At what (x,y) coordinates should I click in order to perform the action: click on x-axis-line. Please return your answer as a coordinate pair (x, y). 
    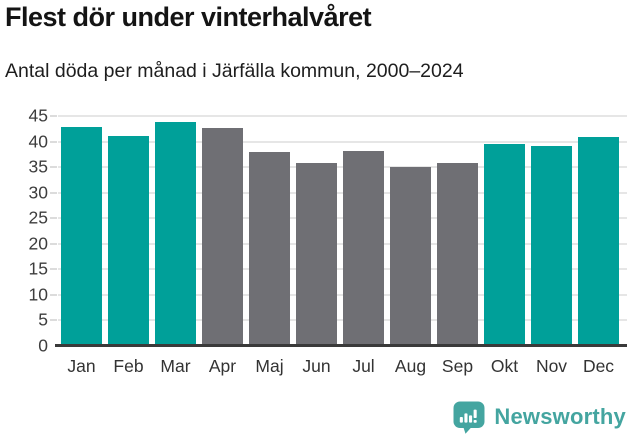
    Looking at the image, I should click on (341, 345).